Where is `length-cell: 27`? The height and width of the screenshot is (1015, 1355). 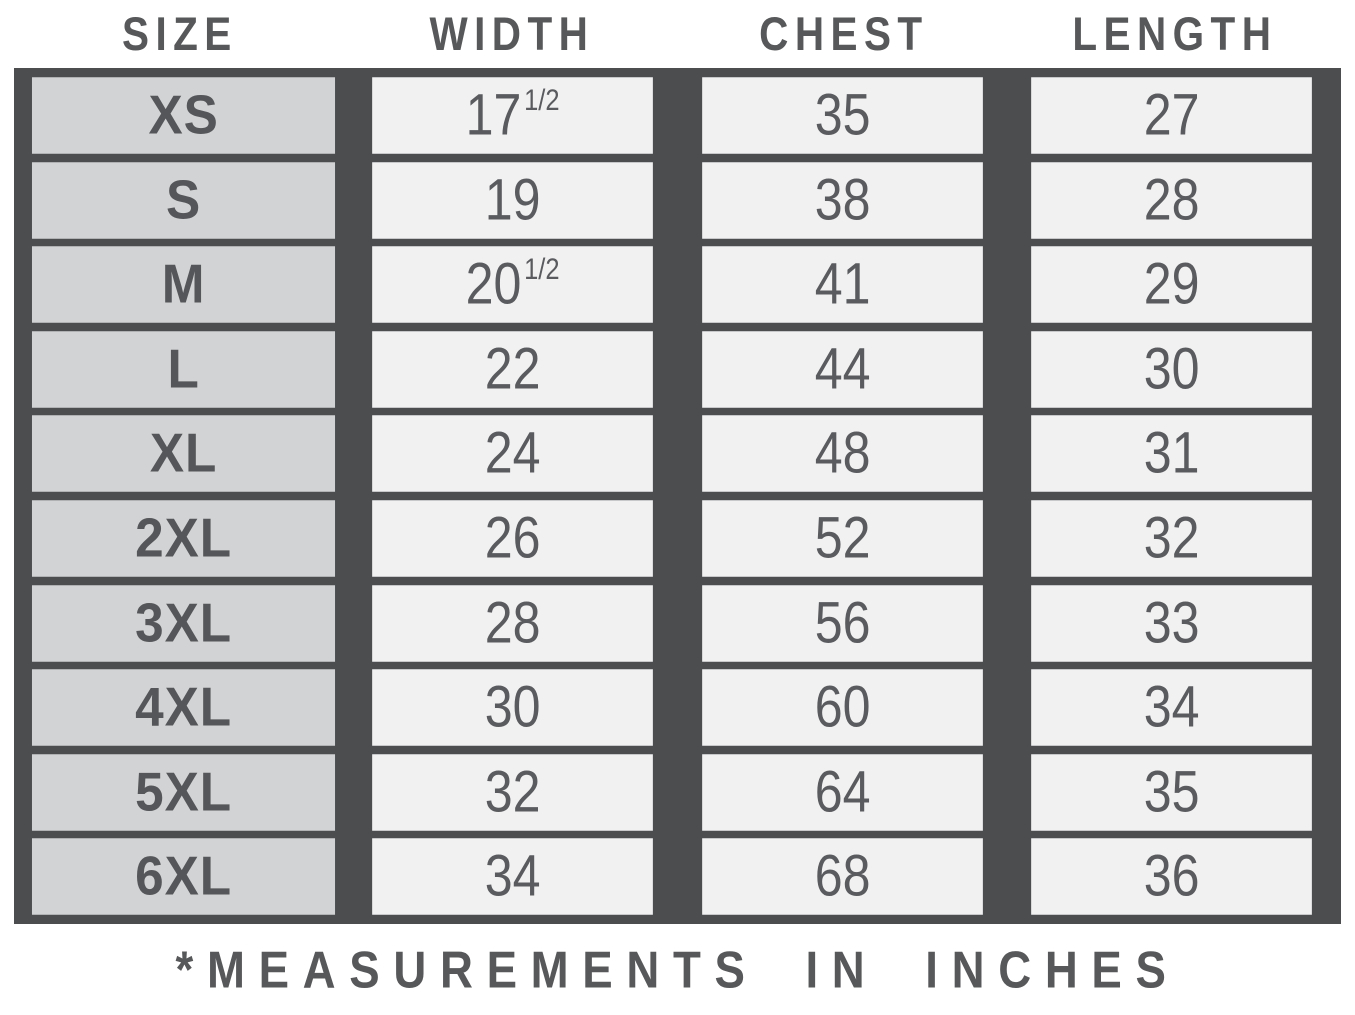
length-cell: 27 is located at coordinates (1171, 115).